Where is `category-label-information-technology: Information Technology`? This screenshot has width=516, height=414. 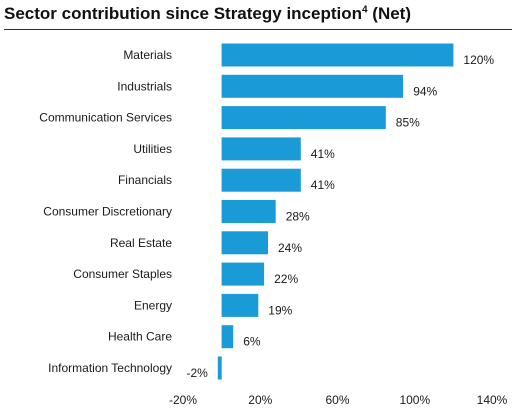 category-label-information-technology: Information Technology is located at coordinates (110, 368).